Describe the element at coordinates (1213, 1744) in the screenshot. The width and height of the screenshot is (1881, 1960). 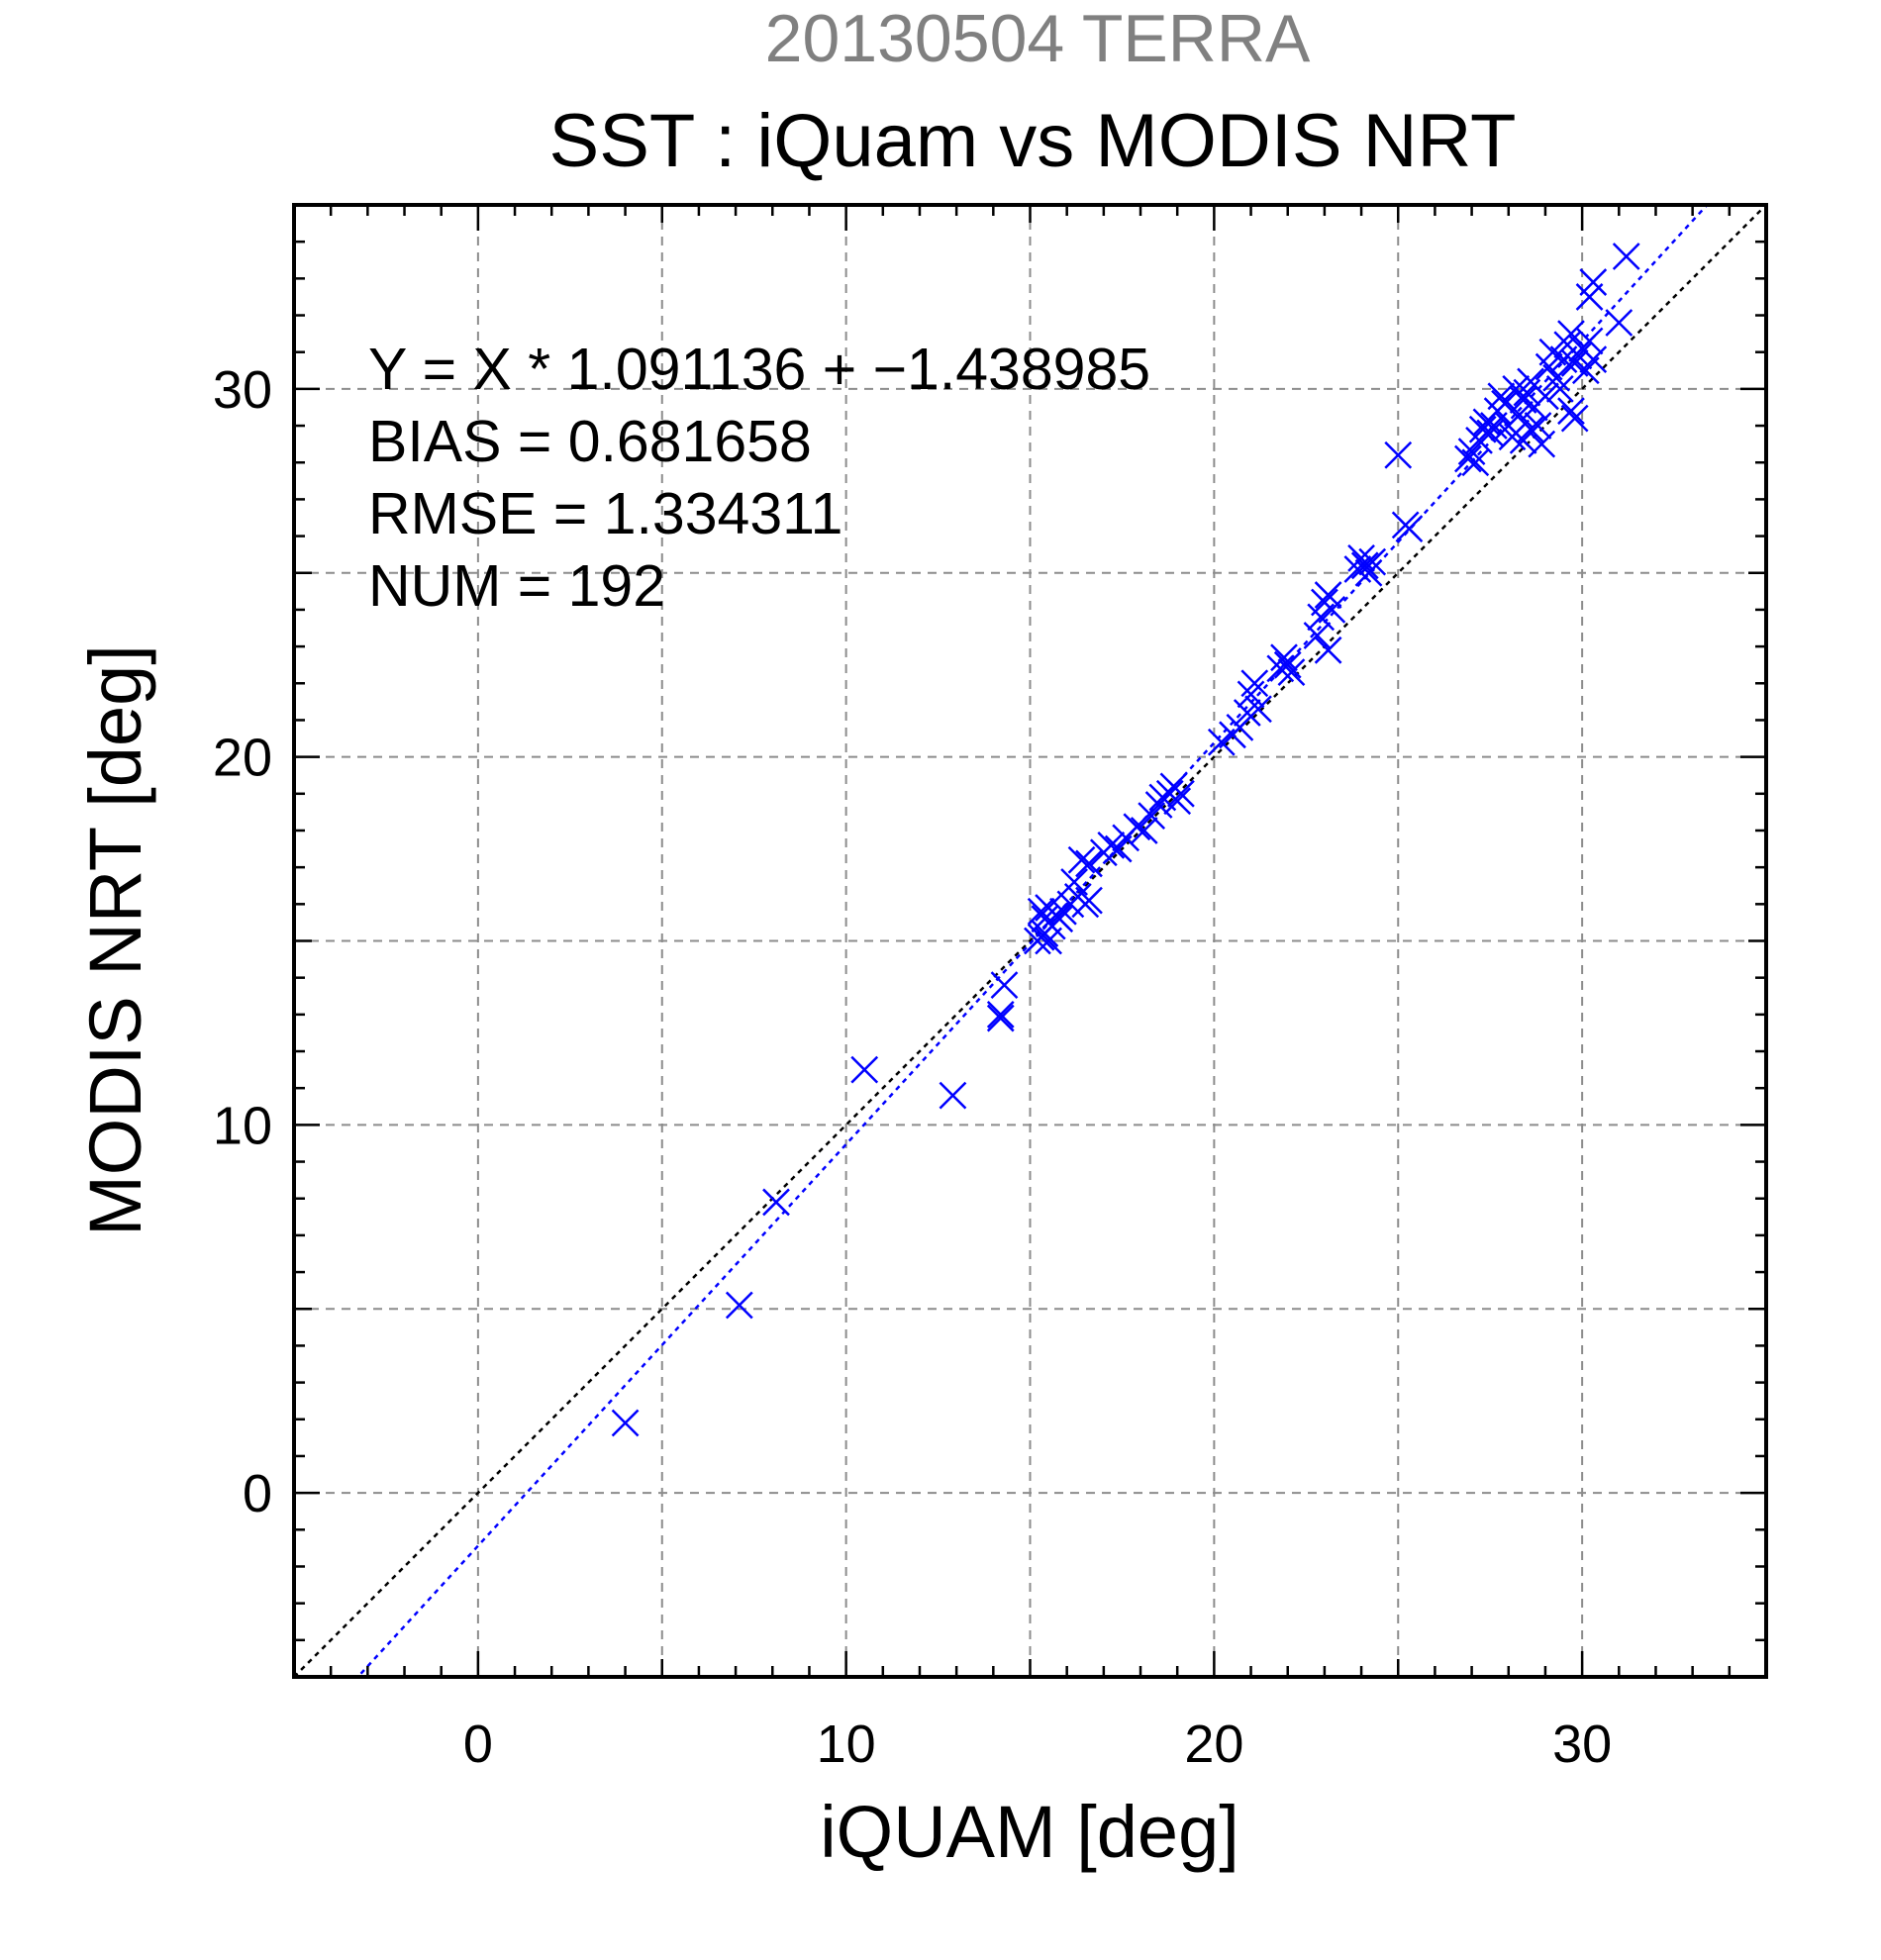
I see `x-tick-label: 20` at that location.